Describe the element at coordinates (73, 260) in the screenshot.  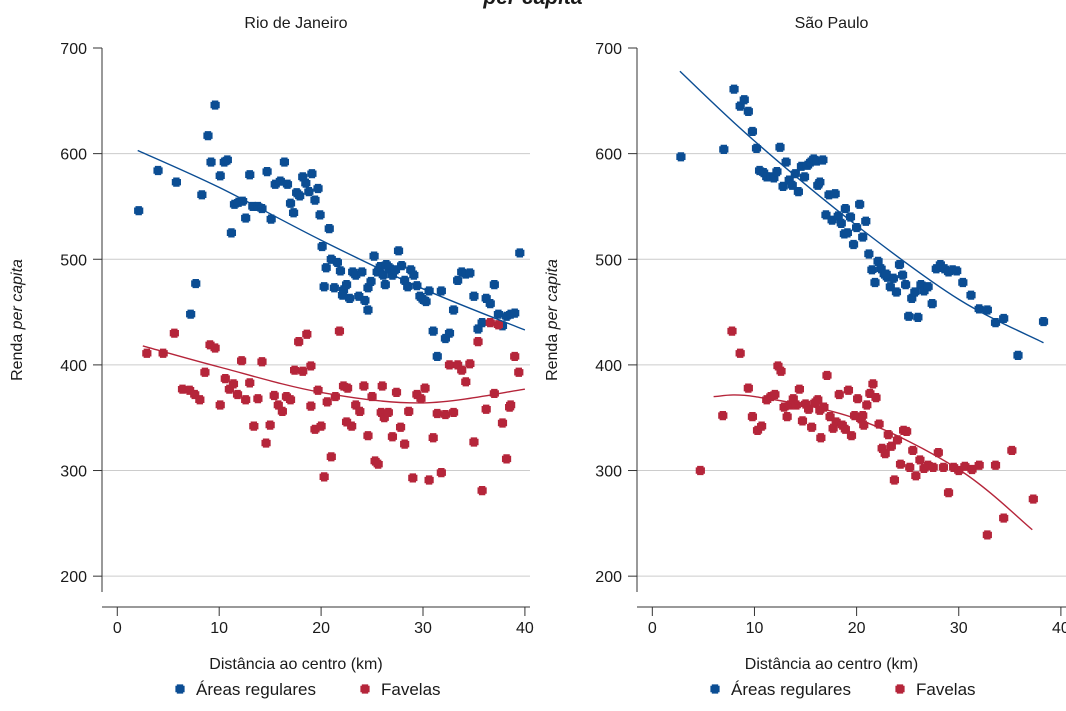
I see `y-tick-label: 500` at that location.